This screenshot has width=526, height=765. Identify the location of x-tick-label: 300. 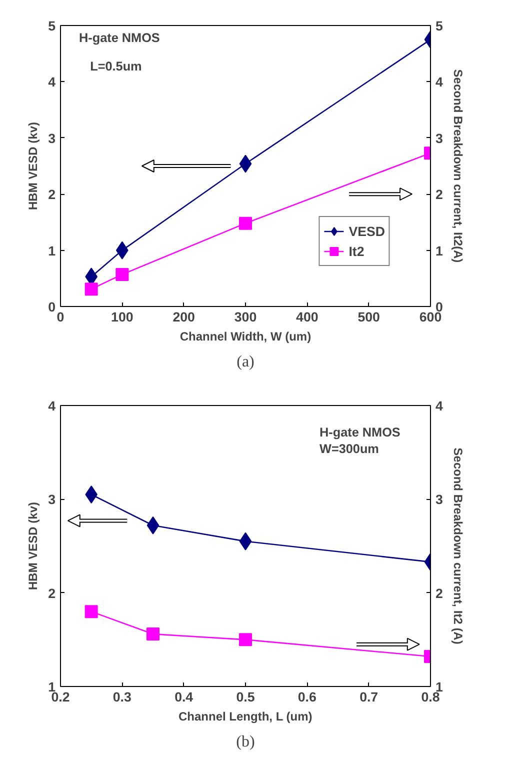
(245, 317).